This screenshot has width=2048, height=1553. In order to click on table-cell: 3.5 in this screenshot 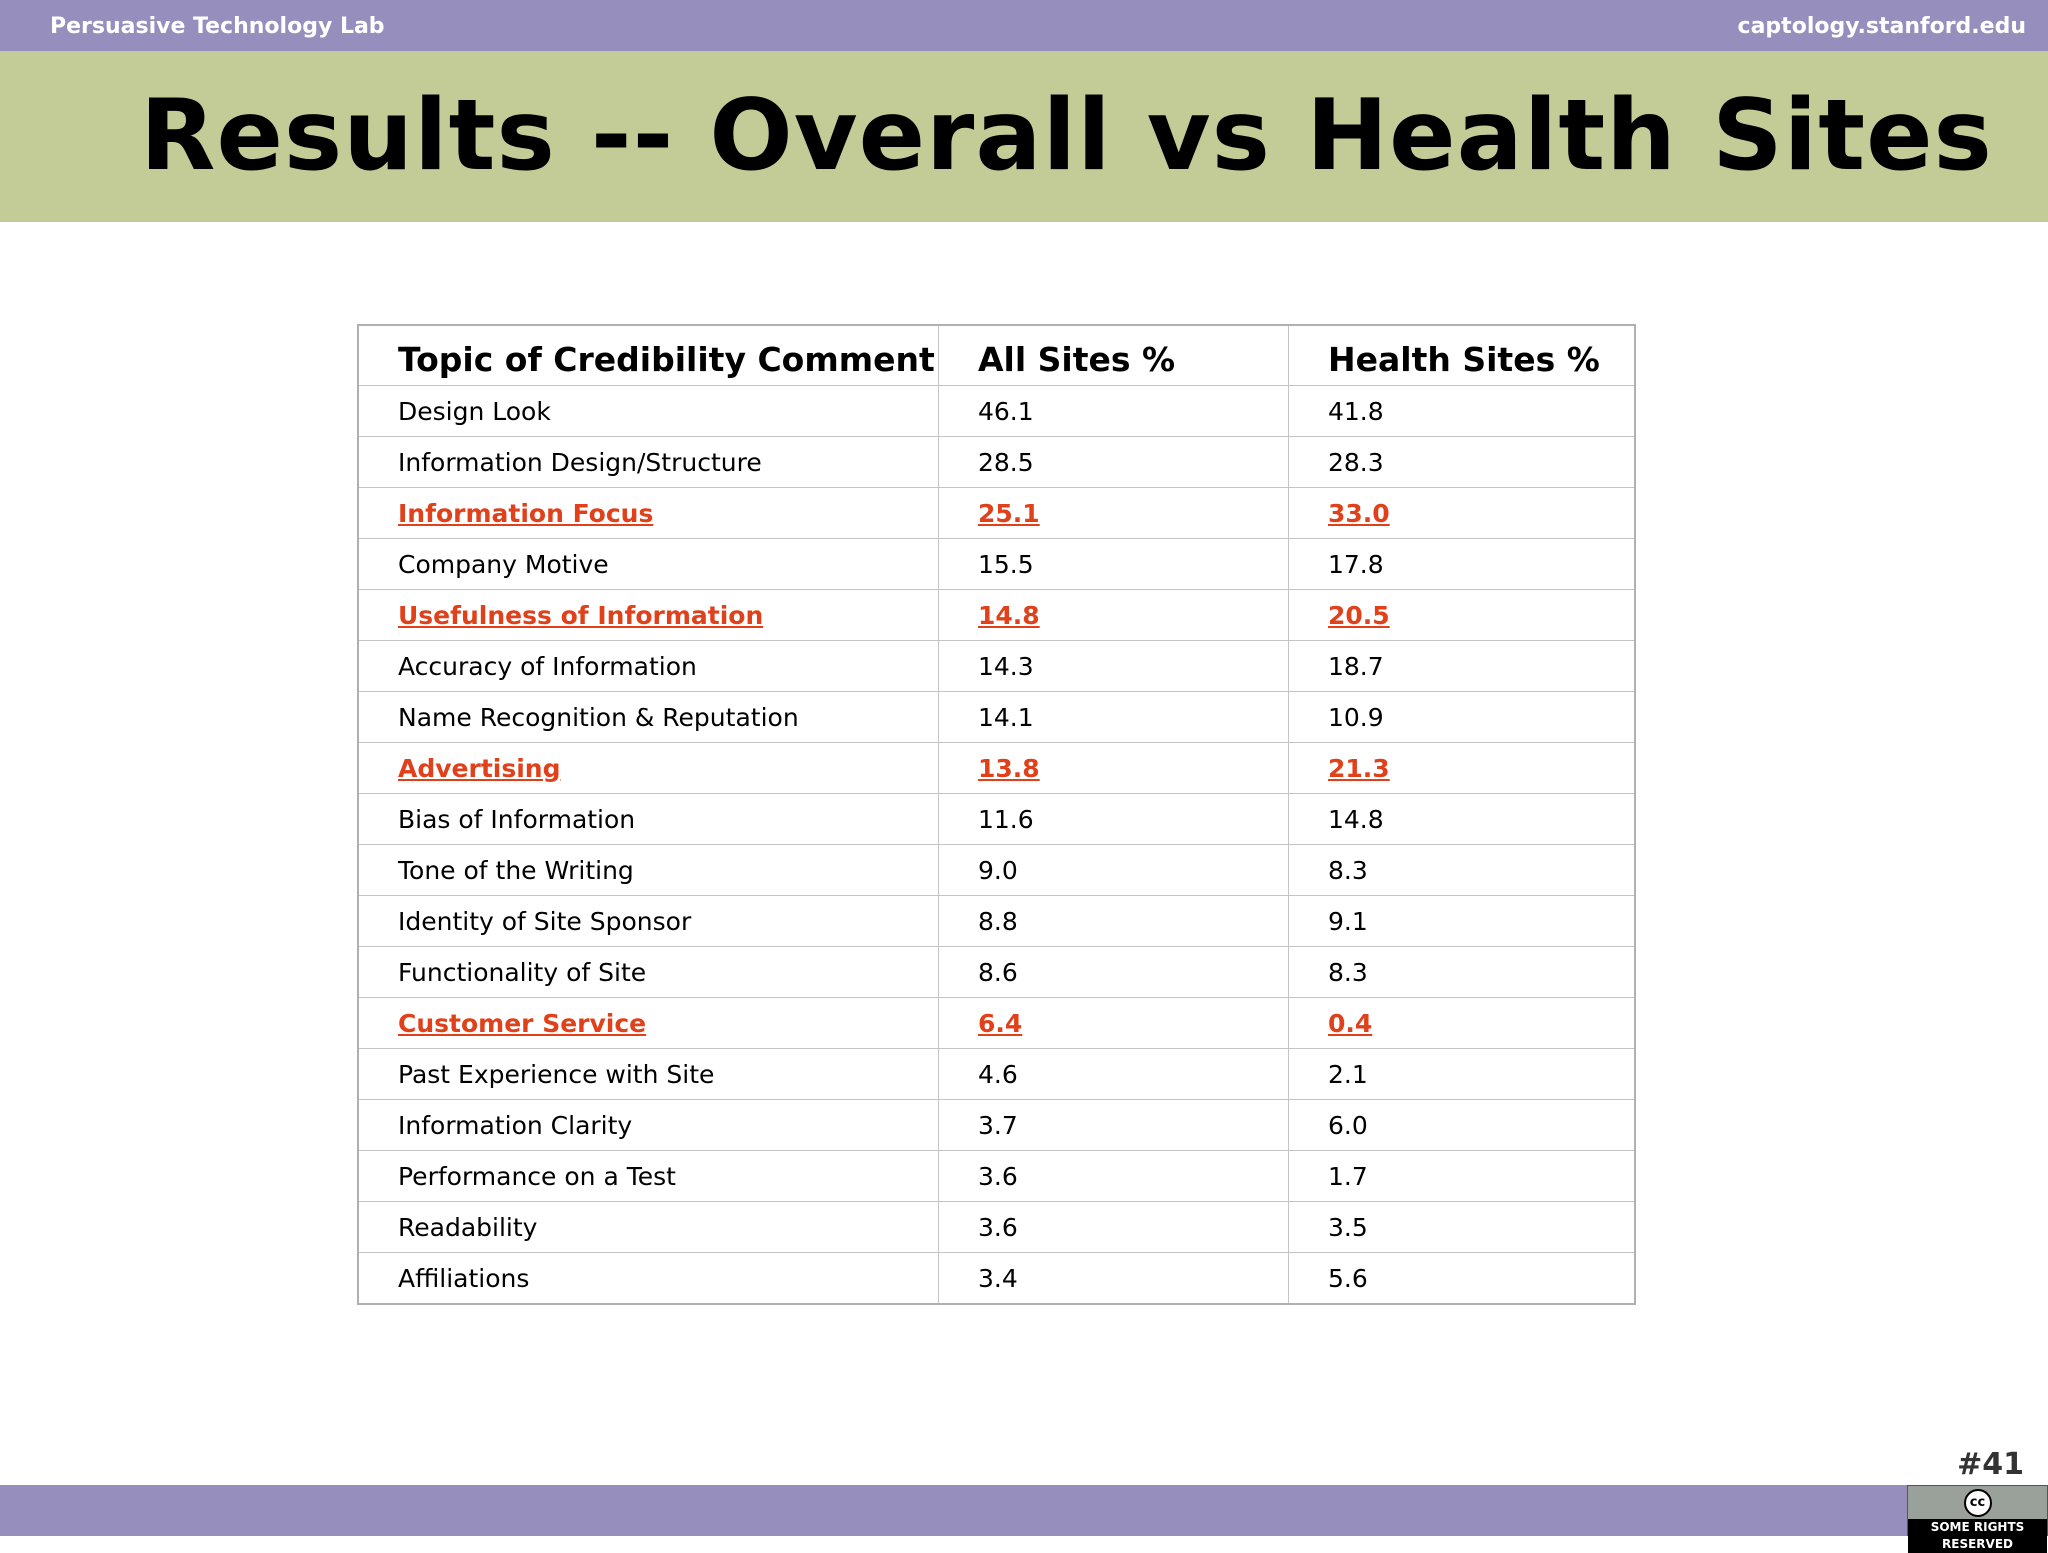, I will do `click(1462, 1227)`.